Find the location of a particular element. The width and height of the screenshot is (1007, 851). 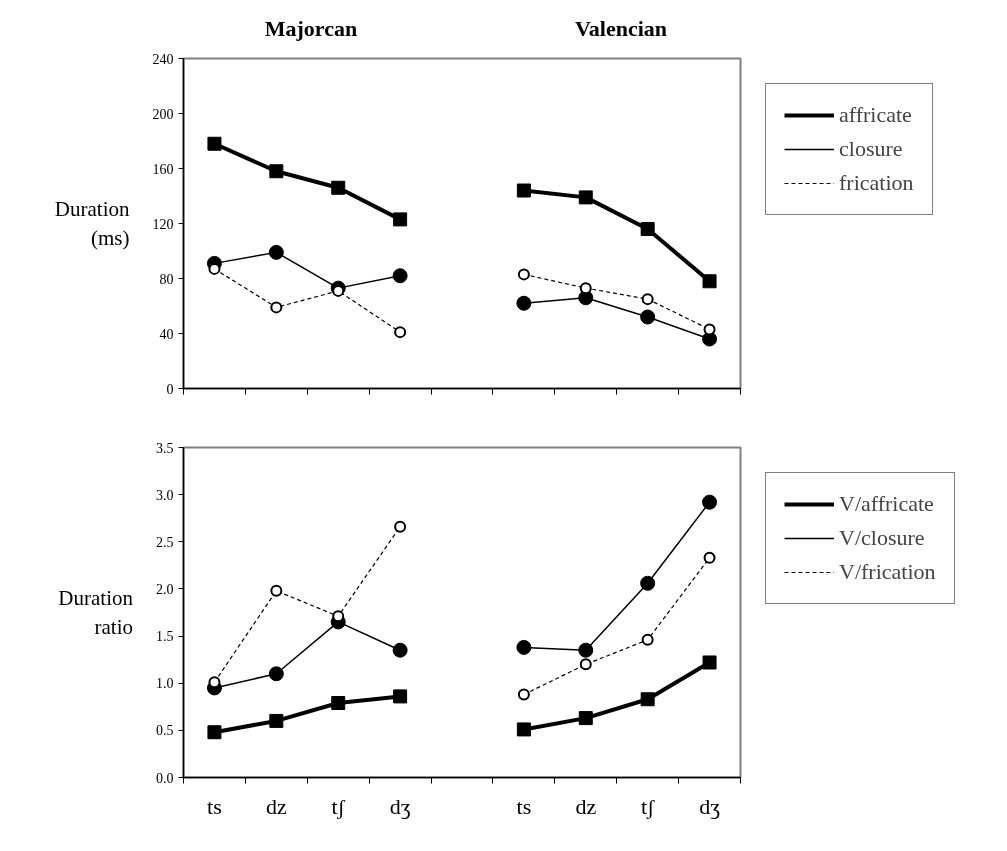

text: Majorcan is located at coordinates (311, 29).